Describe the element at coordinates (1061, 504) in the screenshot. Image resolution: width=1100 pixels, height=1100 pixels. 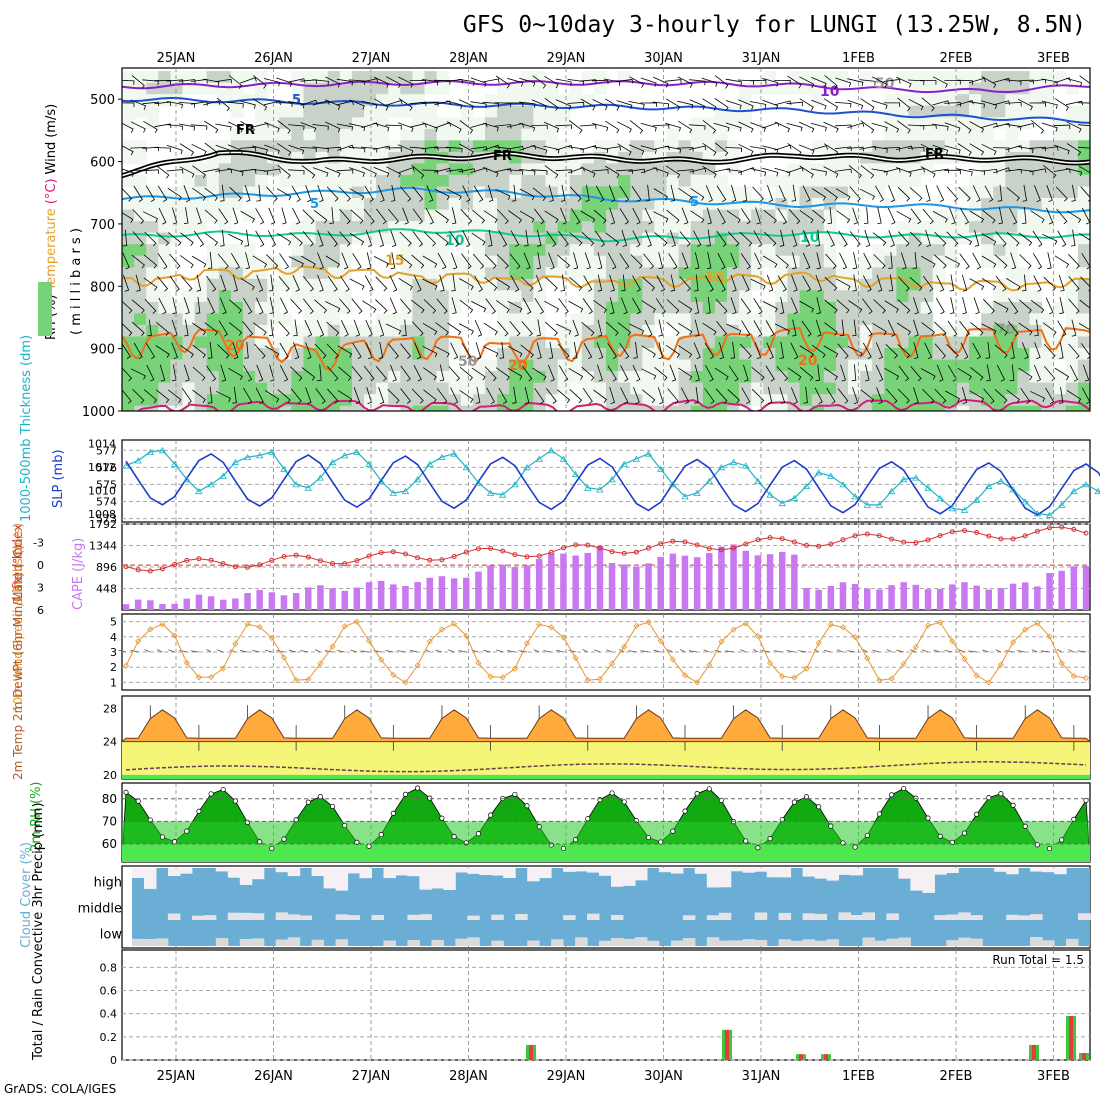
I see `thickness-point` at that location.